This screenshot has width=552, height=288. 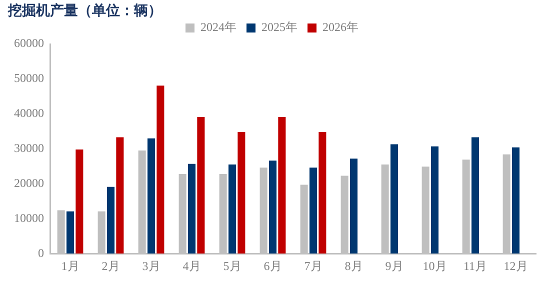 What do you see at coordinates (41, 253) in the screenshot?
I see `y-tick-label: 0` at bounding box center [41, 253].